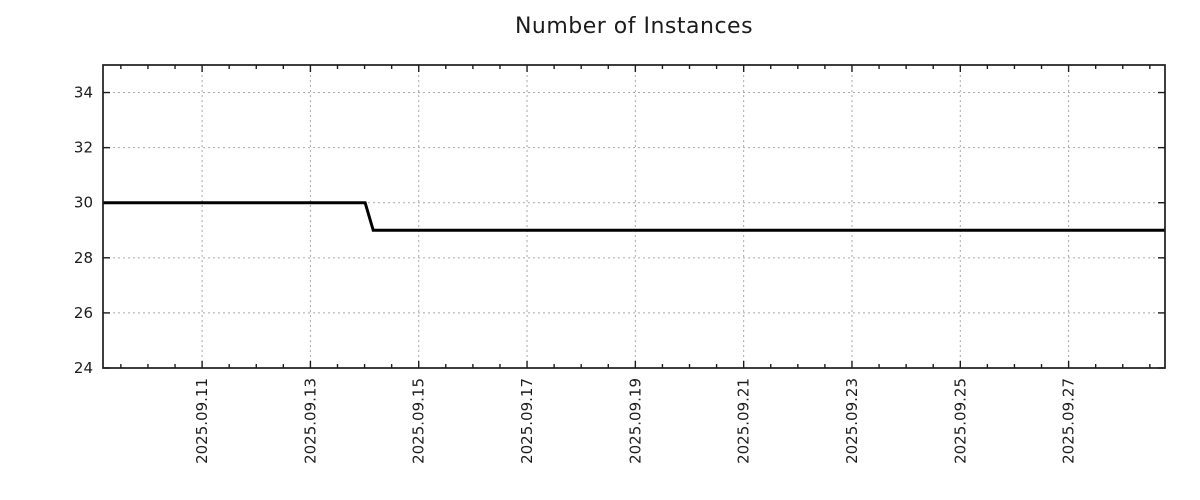 Image resolution: width=1200 pixels, height=500 pixels. Describe the element at coordinates (83, 368) in the screenshot. I see `y-tick-label: 24` at that location.